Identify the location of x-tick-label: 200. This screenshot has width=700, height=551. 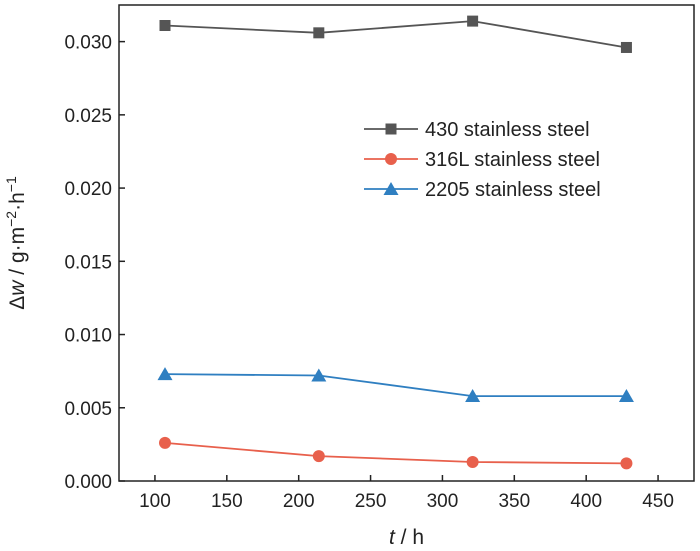
(299, 501).